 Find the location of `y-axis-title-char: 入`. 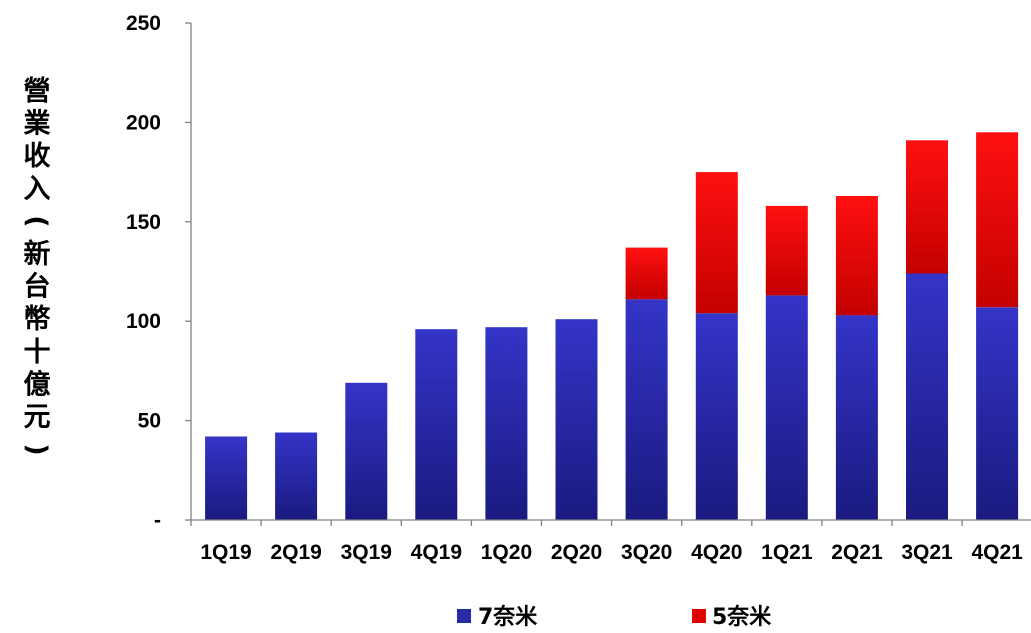

y-axis-title-char: 入 is located at coordinates (37, 189).